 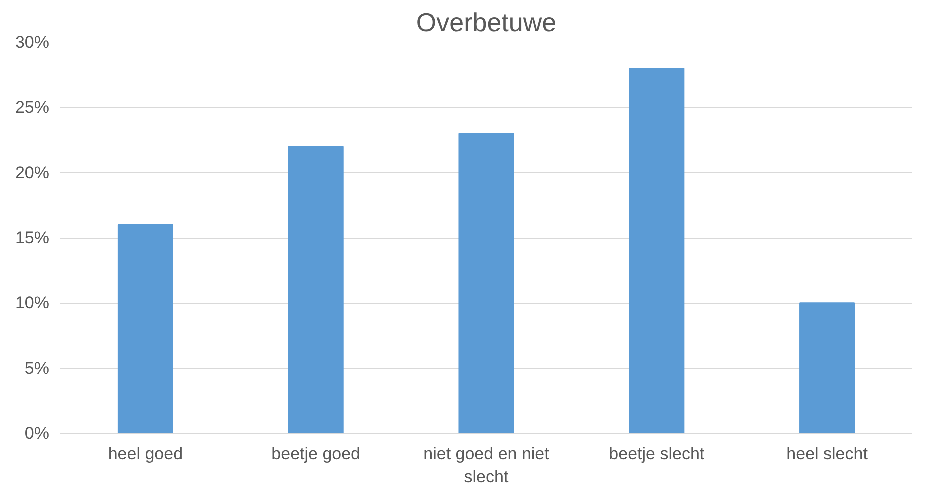 What do you see at coordinates (486, 23) in the screenshot?
I see `chart-title: Overbetuwe` at bounding box center [486, 23].